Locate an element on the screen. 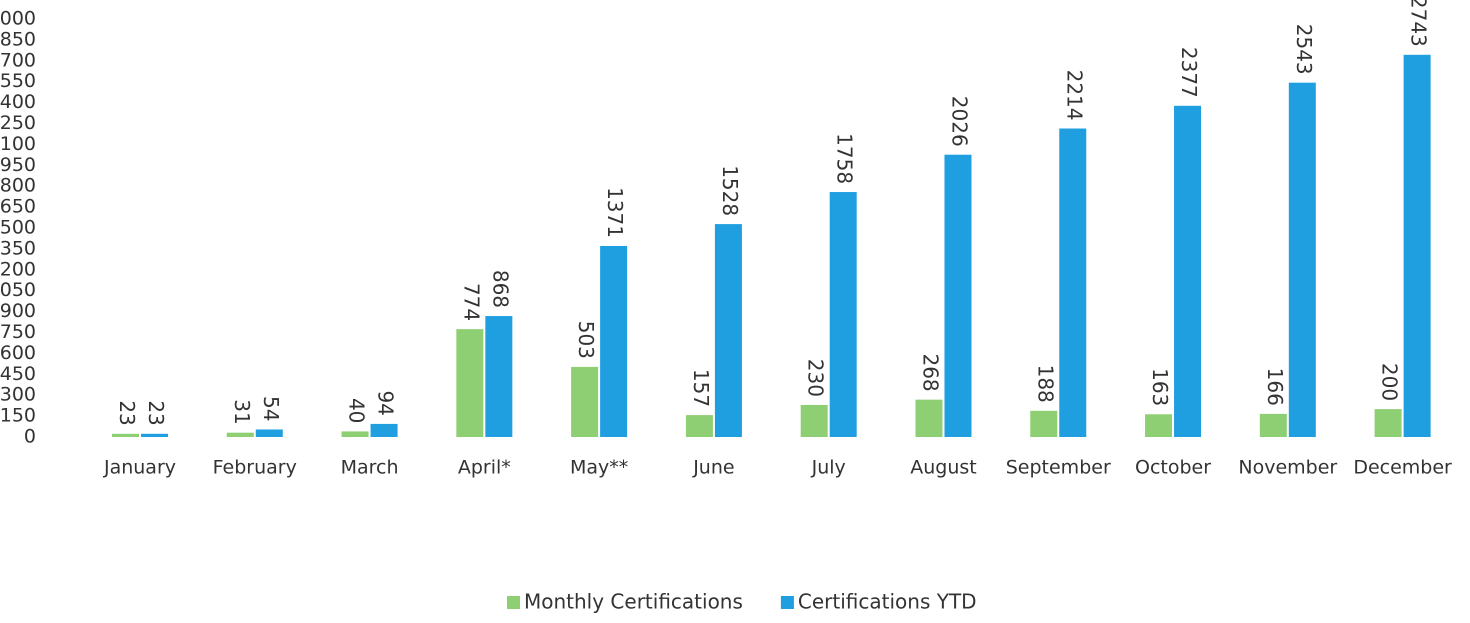  x-tick-label: September is located at coordinates (1058, 468).